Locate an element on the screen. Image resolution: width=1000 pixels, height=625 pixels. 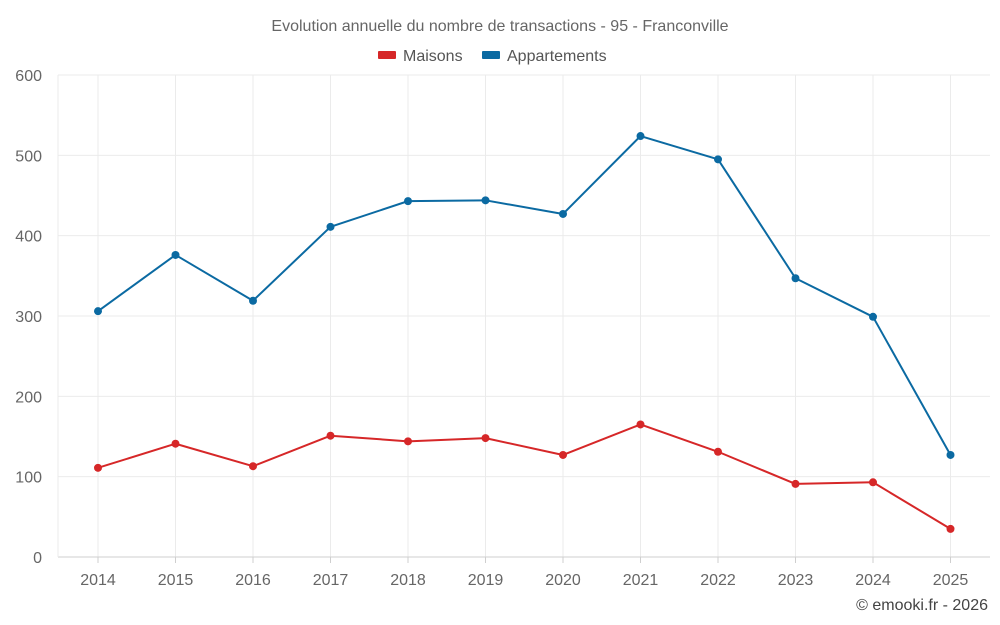
credit-text: © emooki.fr - 2026 is located at coordinates (922, 605).